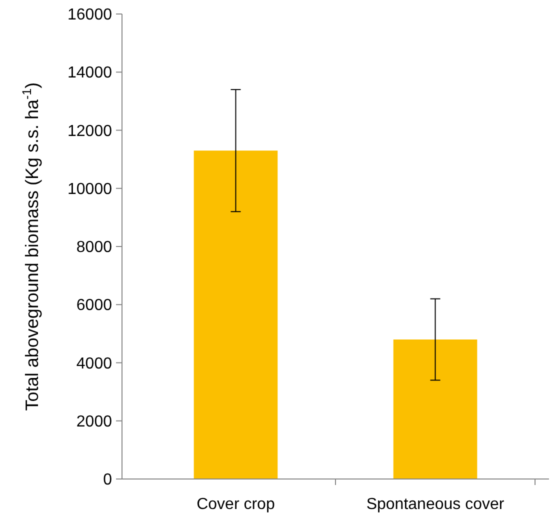 The image size is (557, 522). I want to click on x-tick-label: Spontaneous cover, so click(435, 504).